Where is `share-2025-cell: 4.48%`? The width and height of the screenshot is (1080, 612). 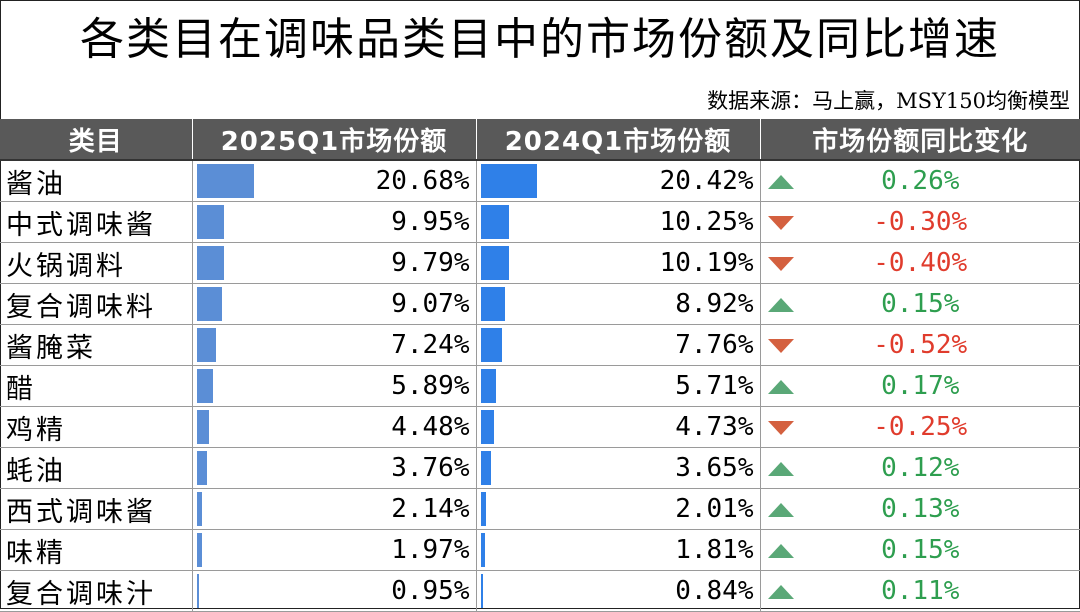 share-2025-cell: 4.48% is located at coordinates (334, 427).